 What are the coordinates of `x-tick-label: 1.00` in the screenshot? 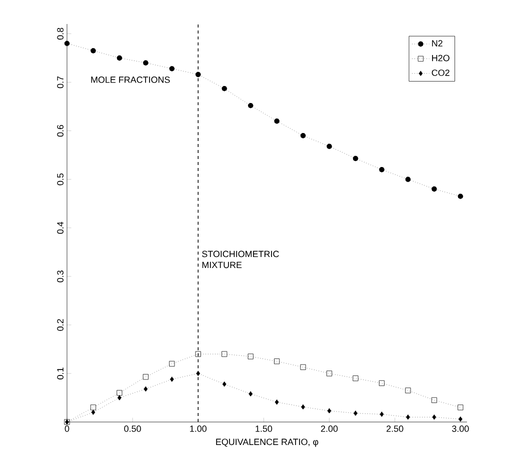 It's located at (198, 429).